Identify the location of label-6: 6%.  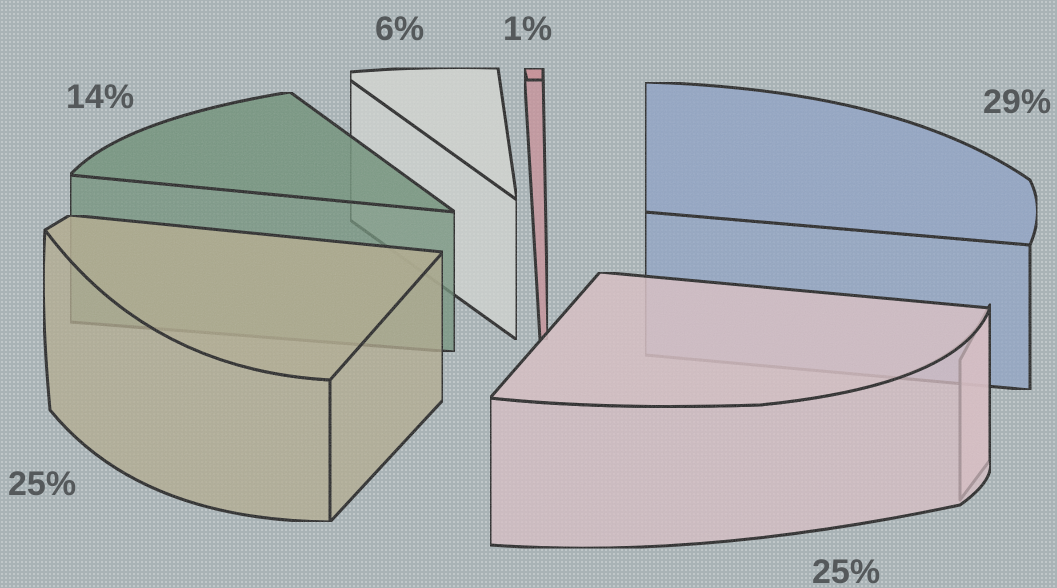
(399, 29).